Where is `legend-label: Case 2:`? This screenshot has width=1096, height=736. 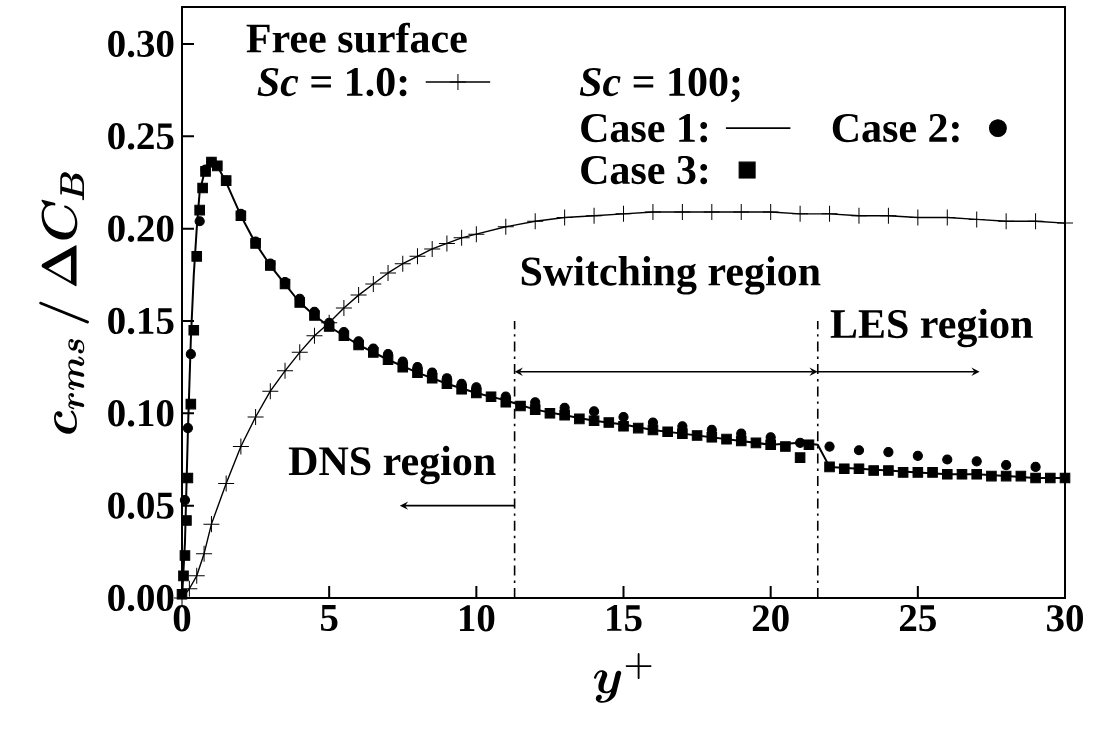 legend-label: Case 2: is located at coordinates (895, 128).